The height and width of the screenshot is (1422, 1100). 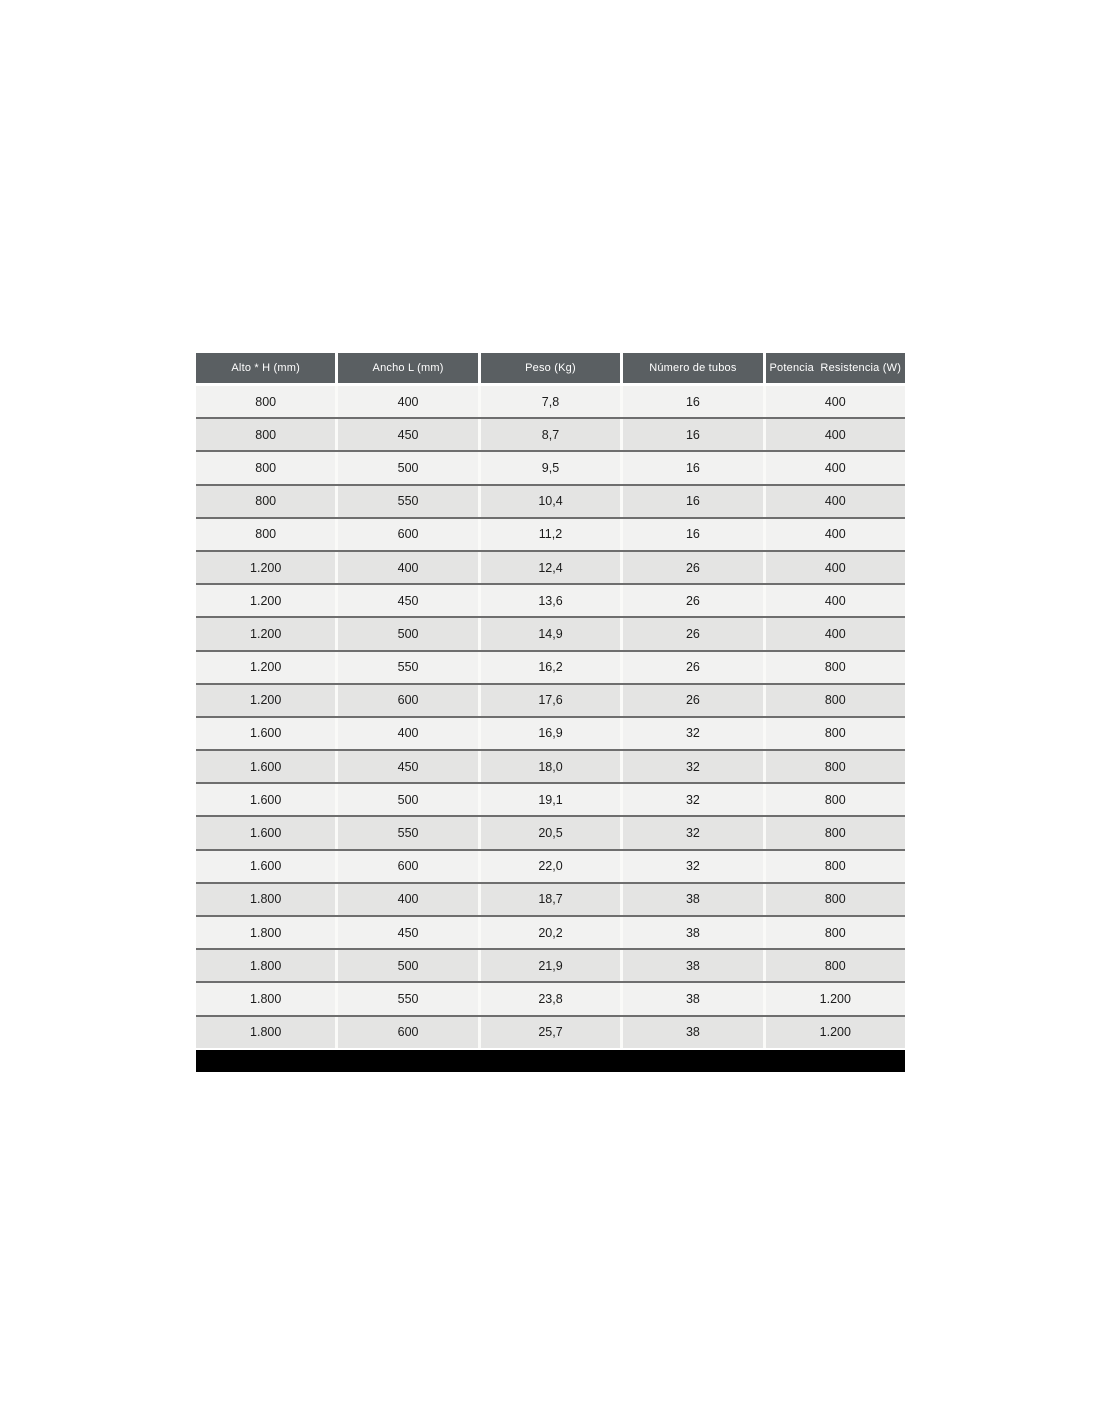 I want to click on table-row: 1.800 450 20,2 38 800, so click(x=550, y=932).